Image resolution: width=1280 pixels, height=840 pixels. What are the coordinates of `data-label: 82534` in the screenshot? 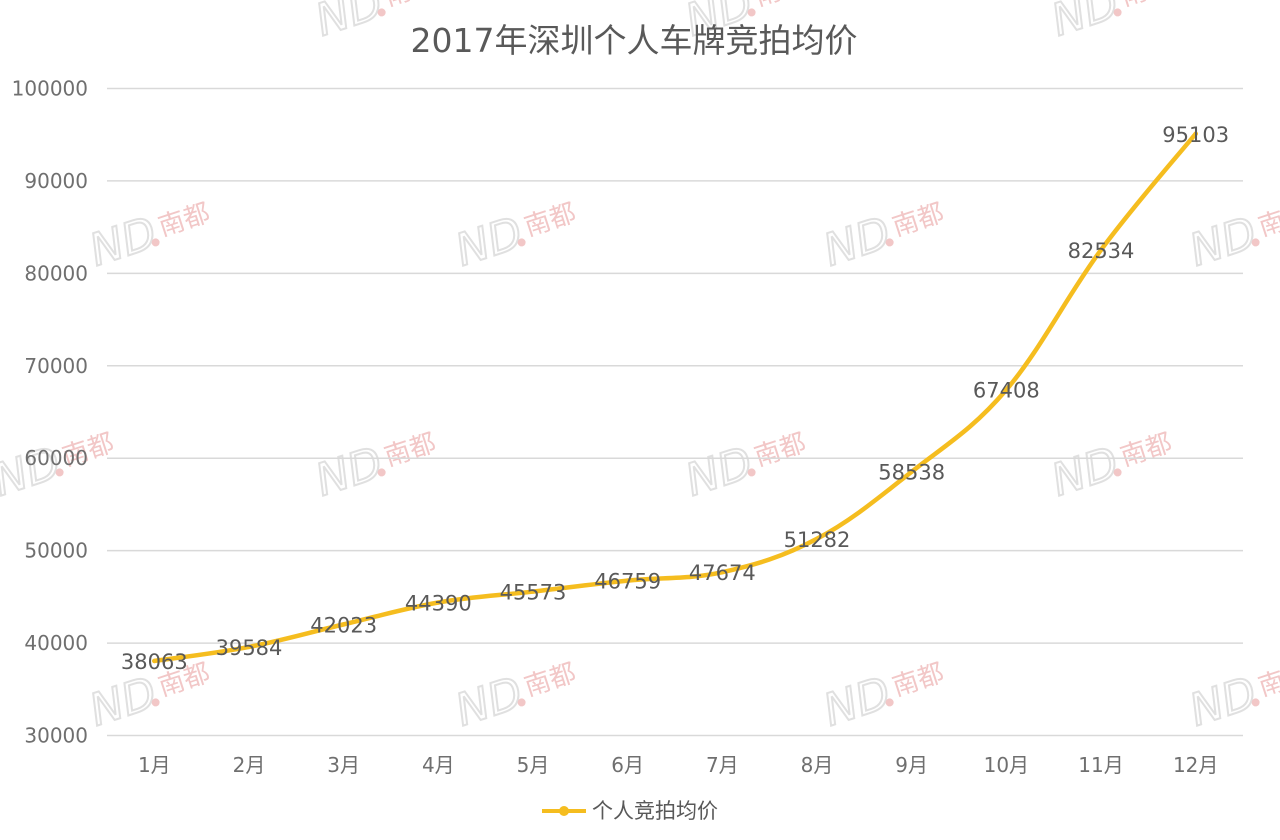 It's located at (1101, 251).